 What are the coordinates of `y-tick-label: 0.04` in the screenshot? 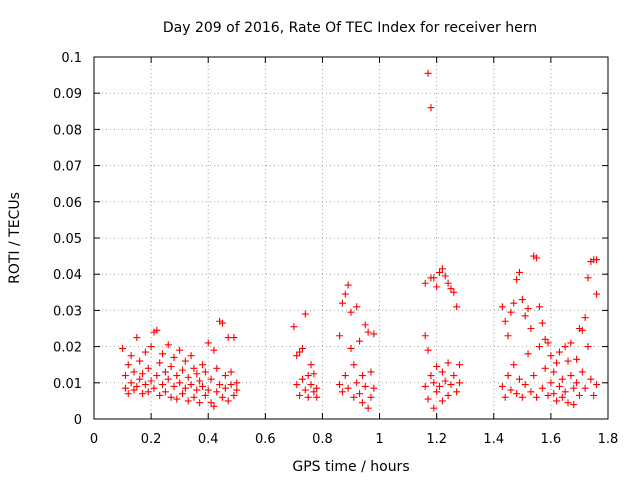 It's located at (67, 275).